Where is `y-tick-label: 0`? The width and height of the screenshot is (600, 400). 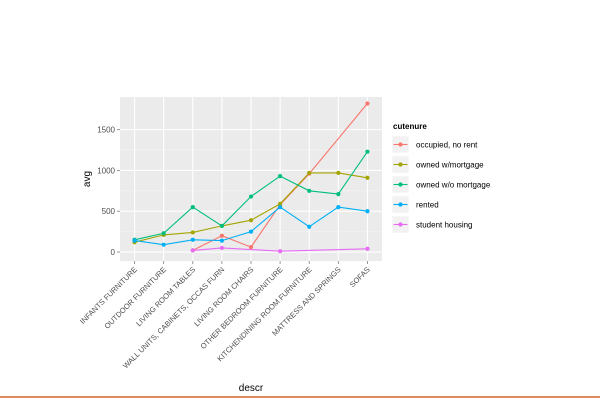 y-tick-label: 0 is located at coordinates (113, 252).